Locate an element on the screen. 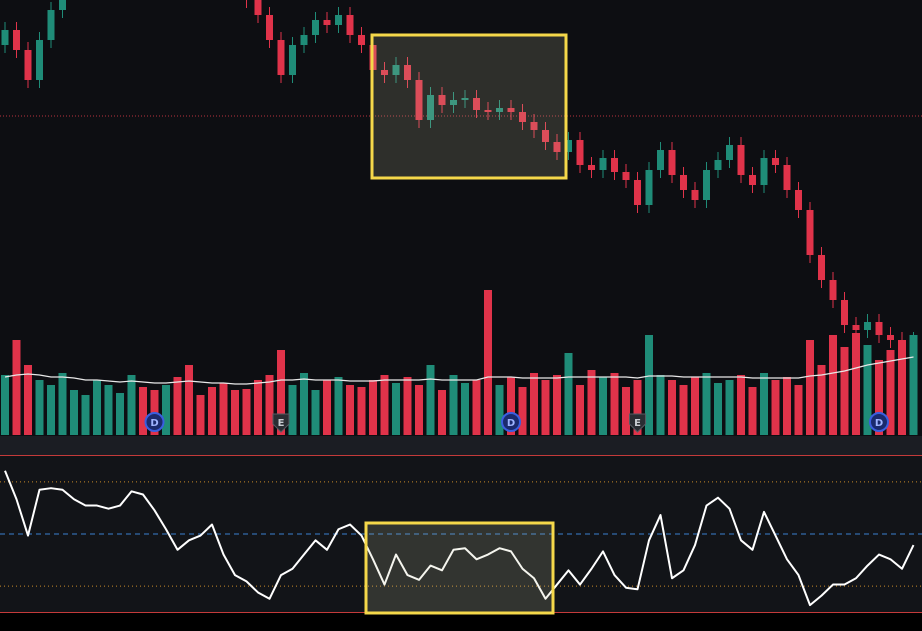  volume-ma-line is located at coordinates (459, 370).